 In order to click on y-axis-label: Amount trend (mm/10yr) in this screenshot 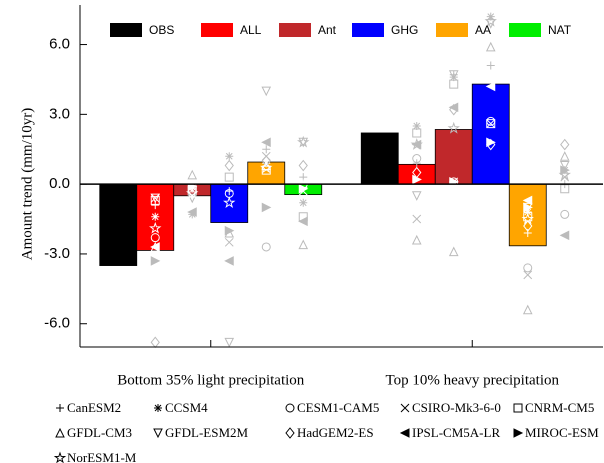, I will do `click(27, 184)`.